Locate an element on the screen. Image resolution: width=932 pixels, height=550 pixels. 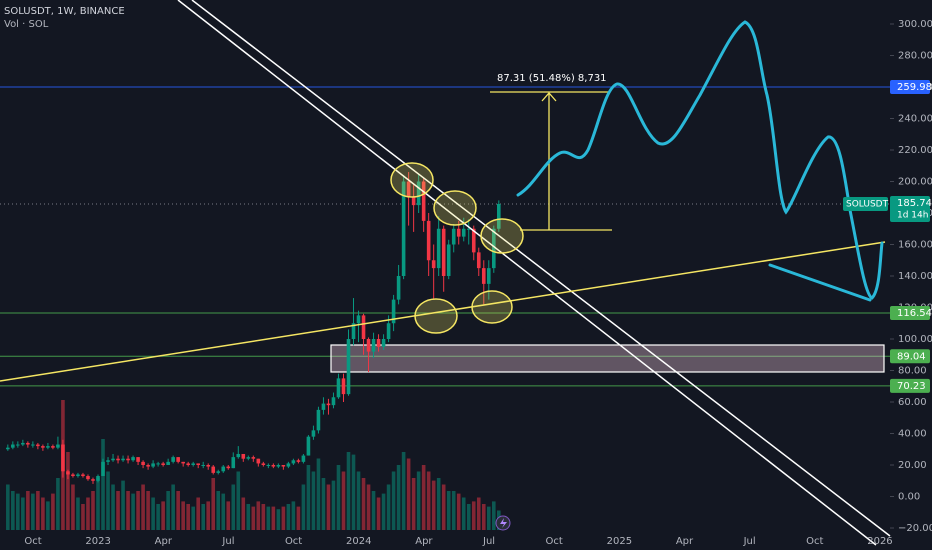
x-tick-label: 2025 is located at coordinates (619, 541).